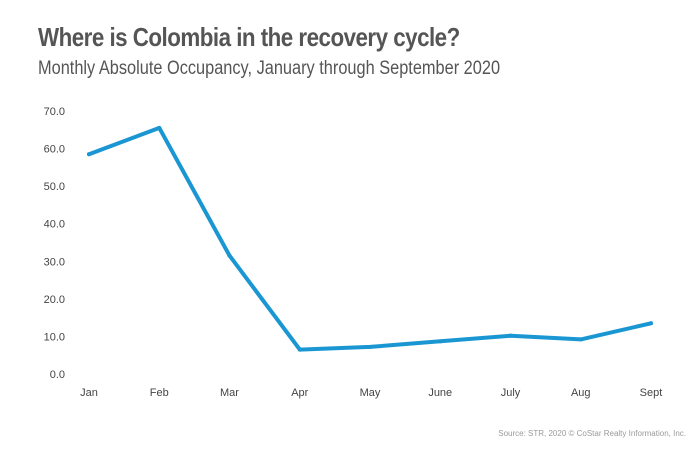 The height and width of the screenshot is (451, 700). What do you see at coordinates (249, 37) in the screenshot?
I see `chart-title: Where is Colombia in the recovery cycle?` at bounding box center [249, 37].